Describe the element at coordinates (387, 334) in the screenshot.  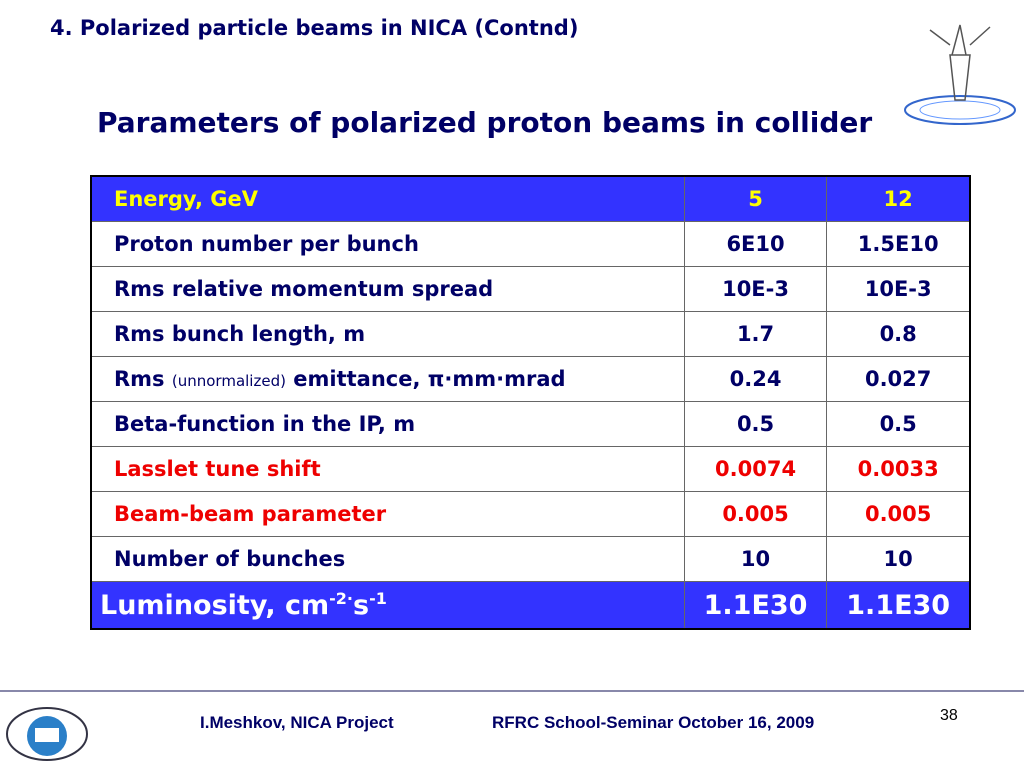
I see `cell: Rms bunch length, m` at that location.